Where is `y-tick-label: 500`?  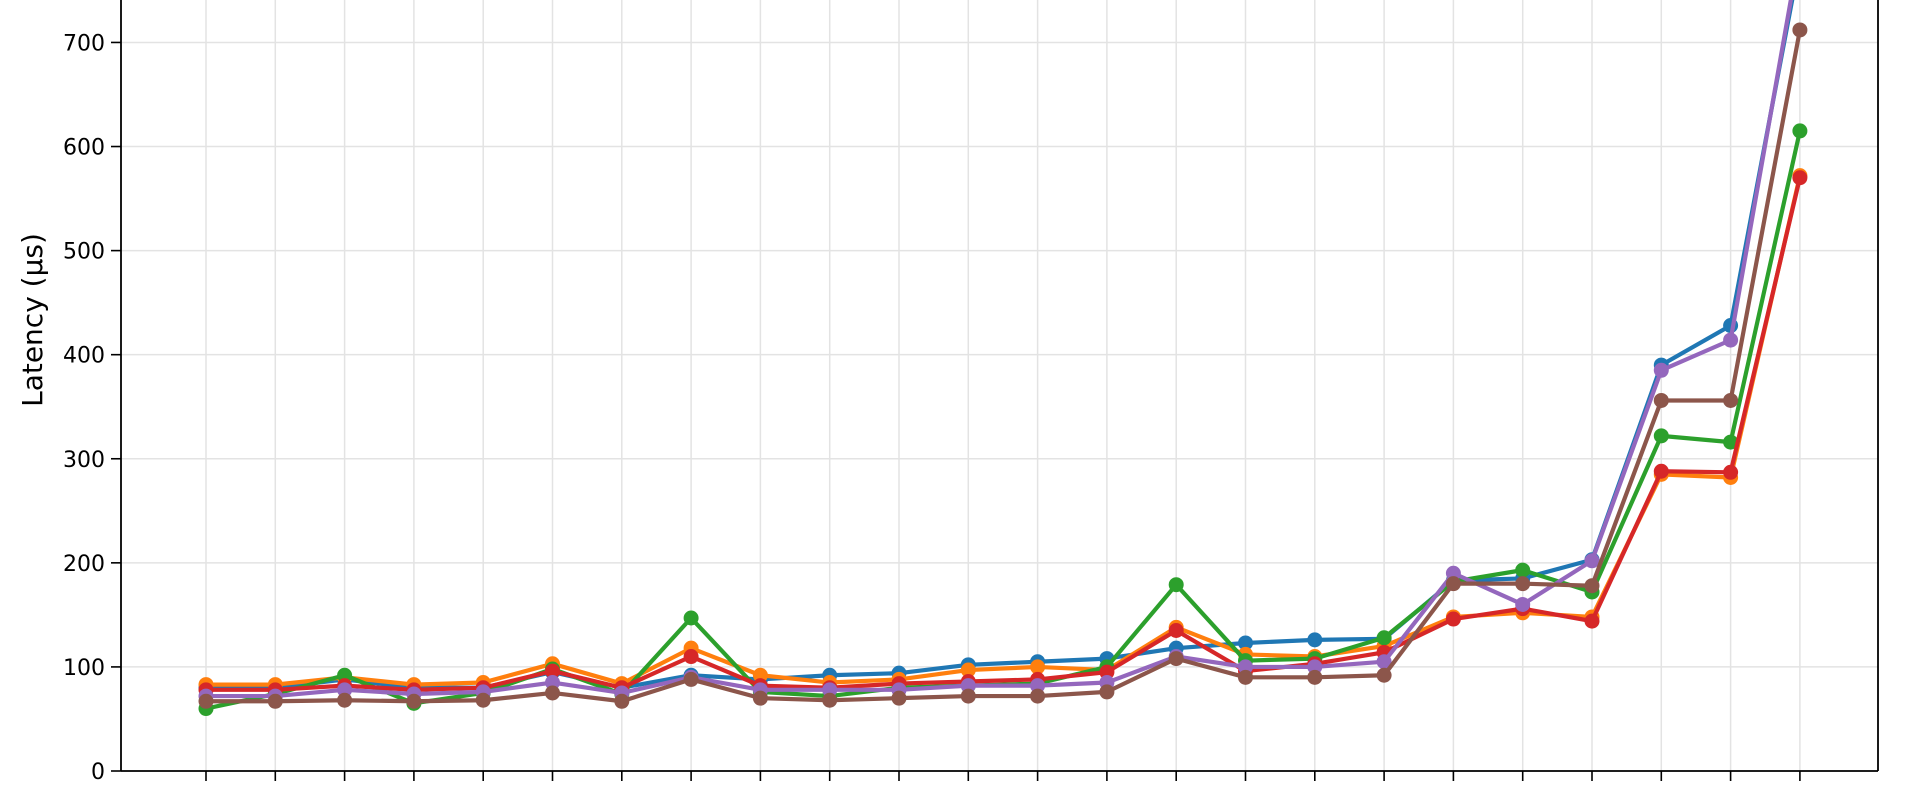 y-tick-label: 500 is located at coordinates (84, 252).